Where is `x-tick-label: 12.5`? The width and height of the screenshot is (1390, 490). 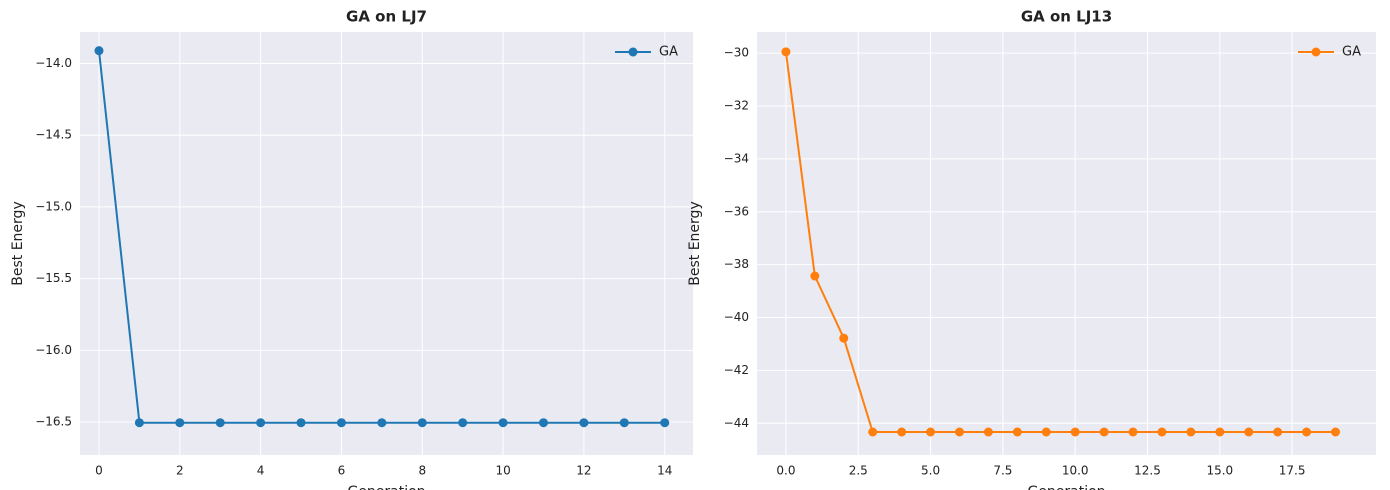 x-tick-label: 12.5 is located at coordinates (1147, 471).